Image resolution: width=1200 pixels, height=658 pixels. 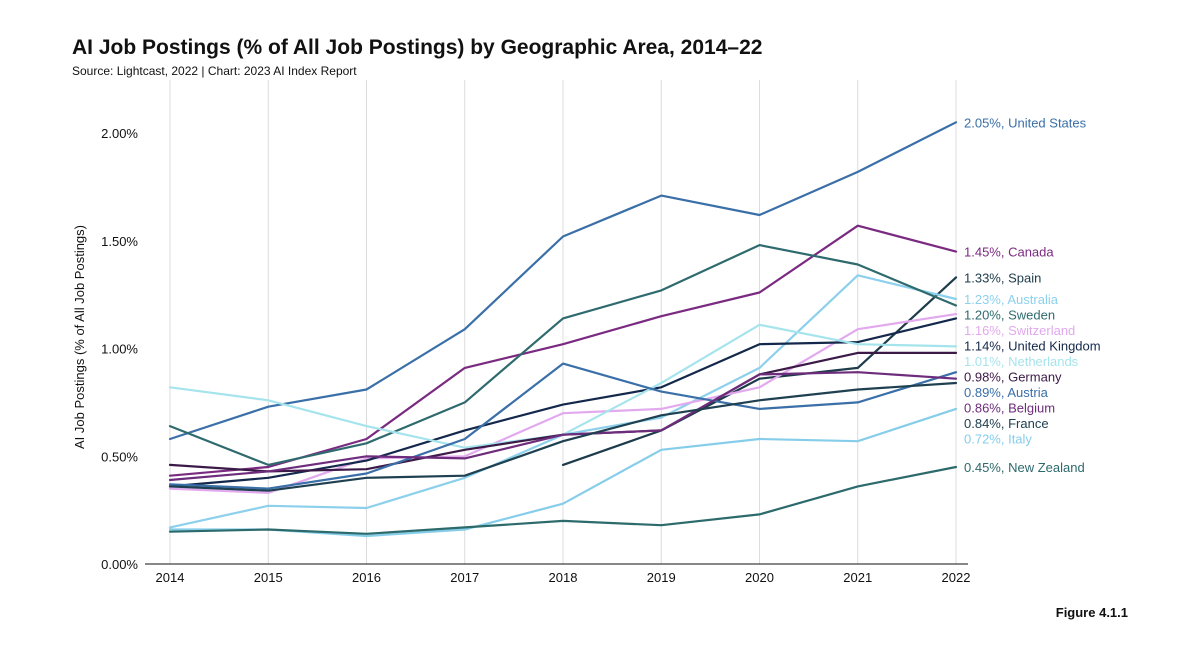 I want to click on end-label-united-states: 2.05%, United States, so click(x=1025, y=122).